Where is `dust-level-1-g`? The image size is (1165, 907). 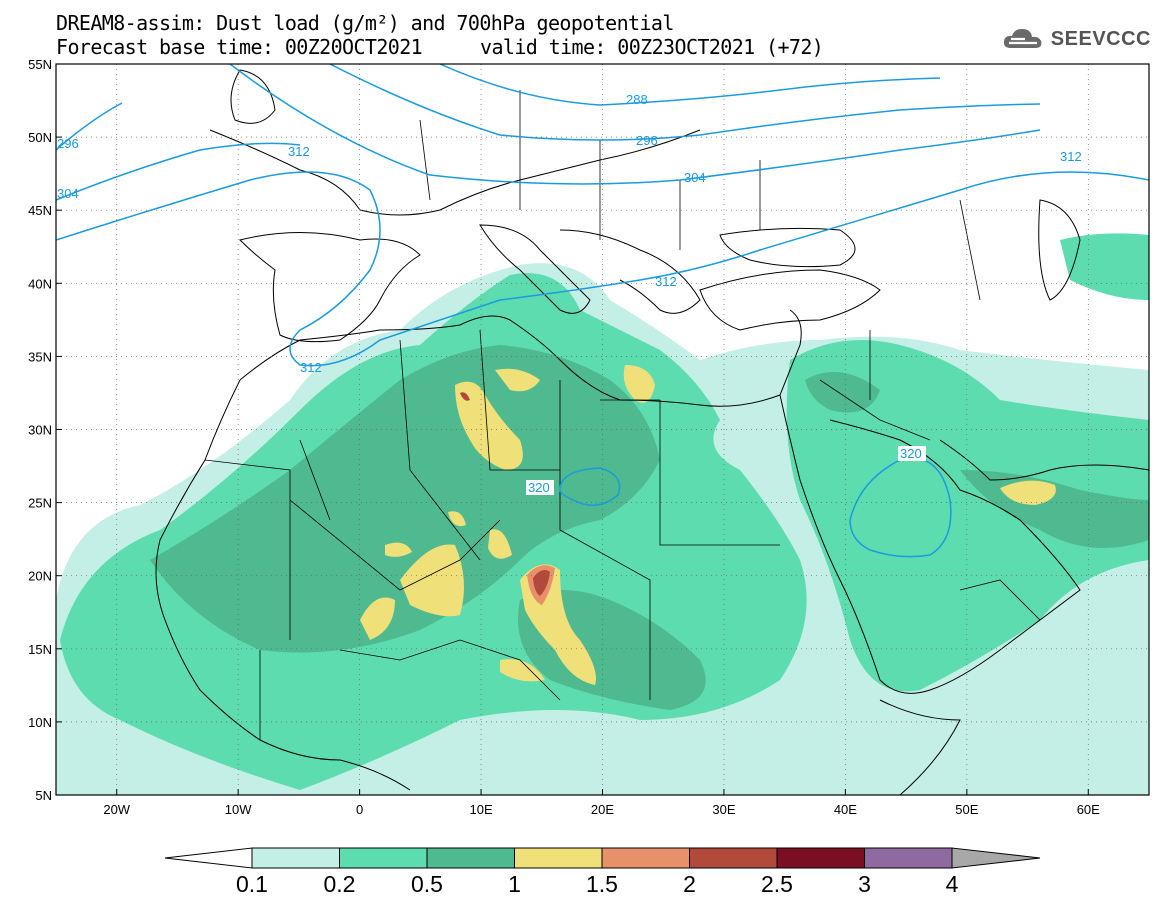 dust-level-1-g is located at coordinates (500, 544).